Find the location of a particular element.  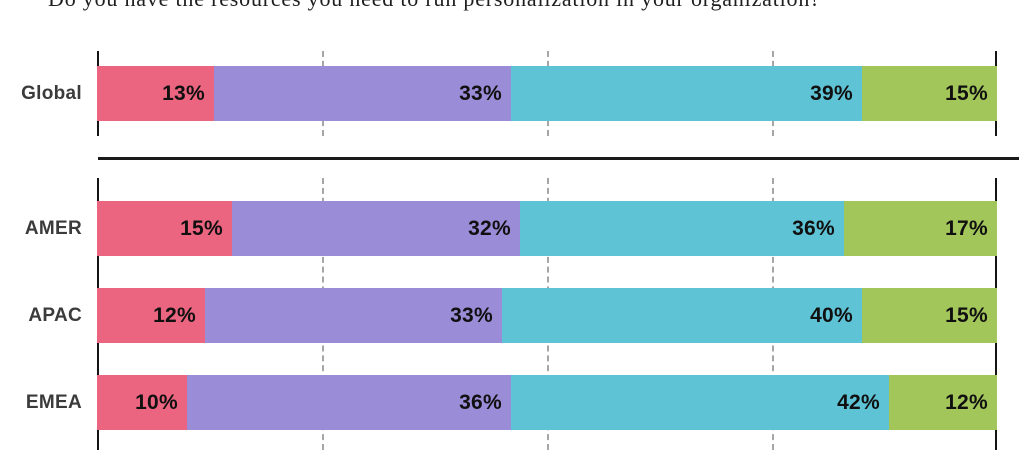

segment-value-label: 32% is located at coordinates (489, 228).